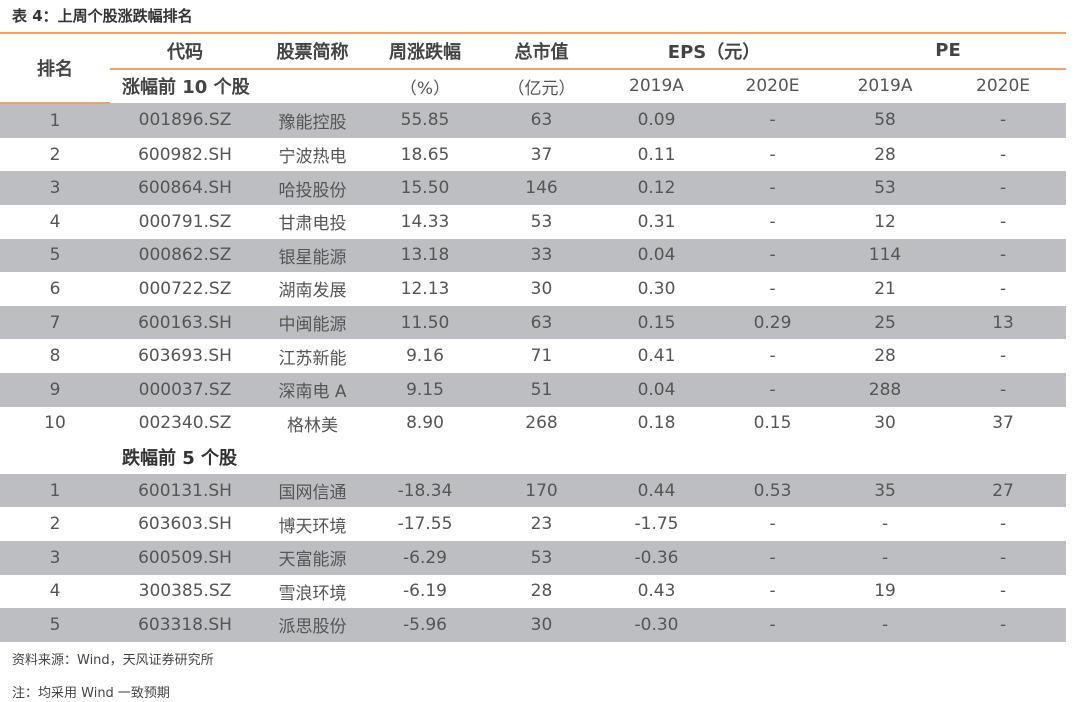 The height and width of the screenshot is (702, 1080). Describe the element at coordinates (312, 322) in the screenshot. I see `cell-name: 中闽能源` at that location.